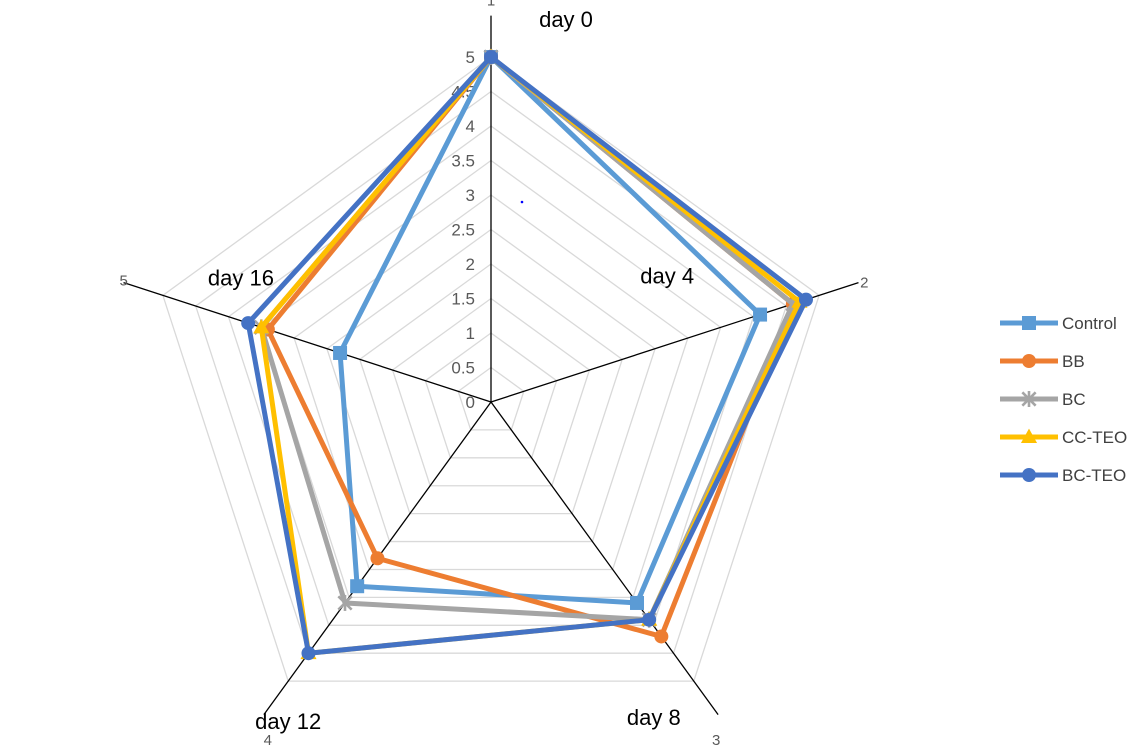  I want to click on tick-label: 2, so click(470, 264).